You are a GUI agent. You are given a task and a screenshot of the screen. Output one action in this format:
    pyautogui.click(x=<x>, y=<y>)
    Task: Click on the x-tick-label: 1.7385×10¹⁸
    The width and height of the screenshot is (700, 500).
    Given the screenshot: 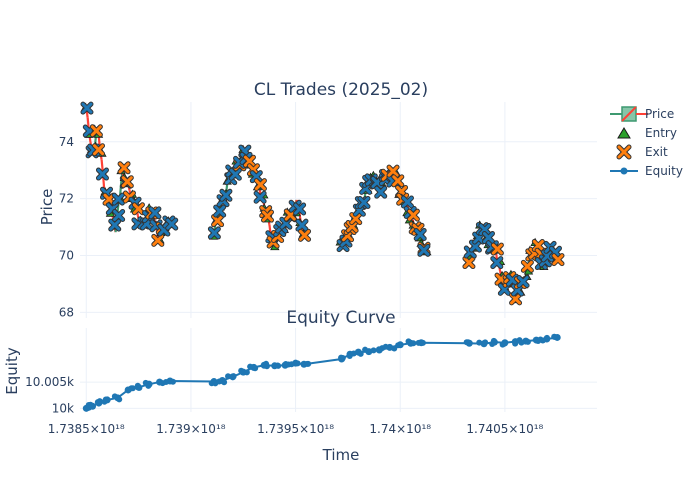 What is the action you would take?
    pyautogui.click(x=86, y=429)
    